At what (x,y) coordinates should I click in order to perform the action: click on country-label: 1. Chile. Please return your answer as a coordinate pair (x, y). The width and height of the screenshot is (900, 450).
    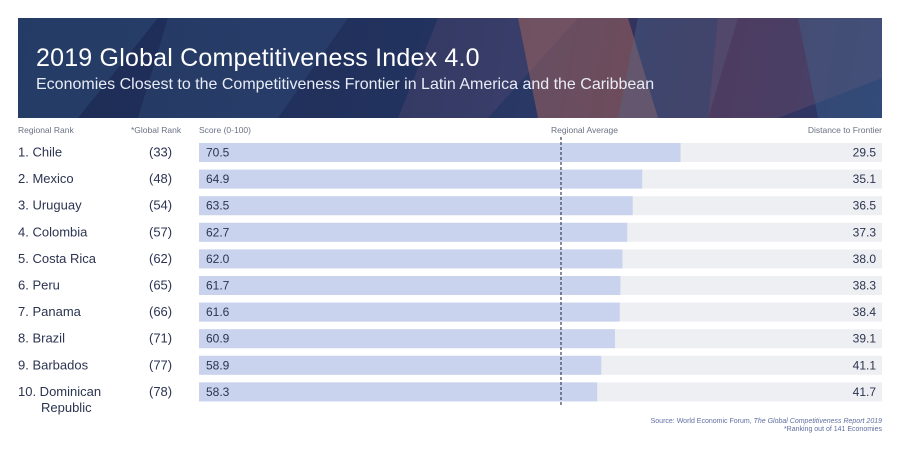
    Looking at the image, I should click on (40, 152).